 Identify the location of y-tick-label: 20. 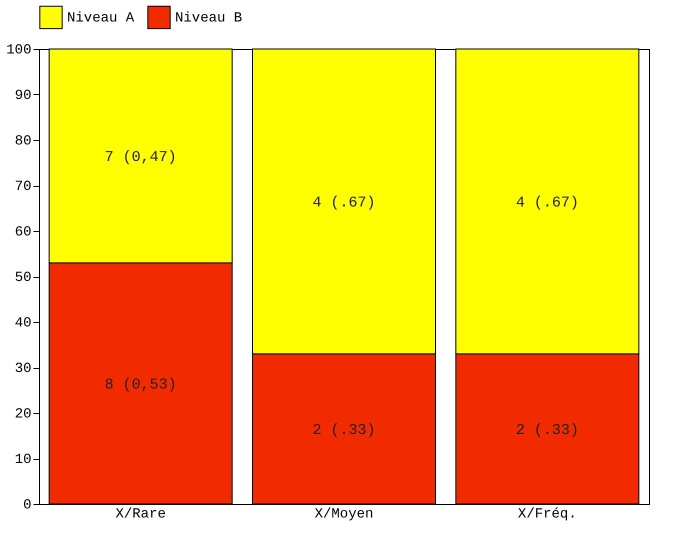
(23, 414).